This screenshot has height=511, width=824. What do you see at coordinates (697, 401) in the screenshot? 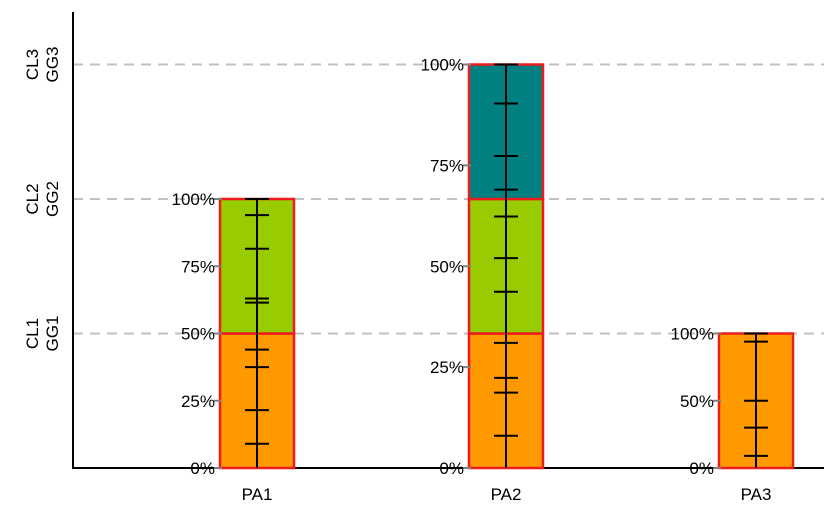
I see `percent-label-pa3-1: 50%` at bounding box center [697, 401].